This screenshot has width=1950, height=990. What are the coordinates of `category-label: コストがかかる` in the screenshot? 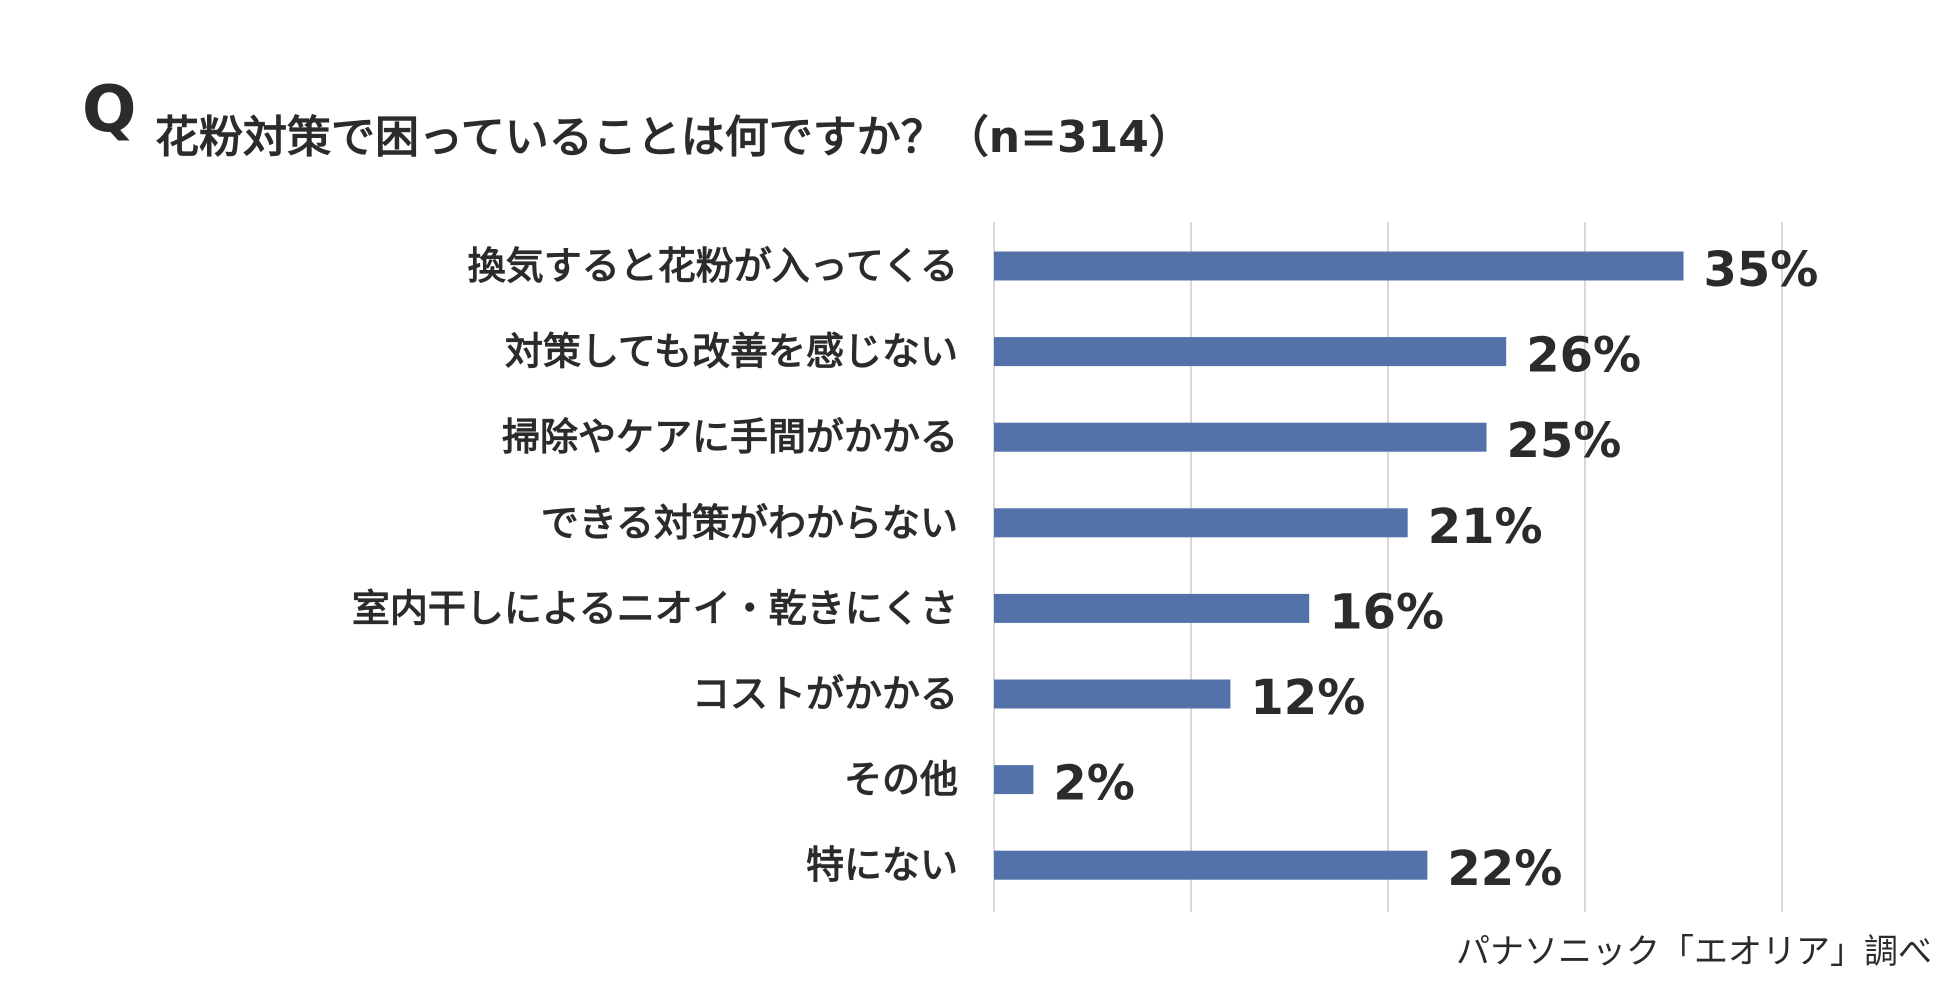 It's located at (825, 694).